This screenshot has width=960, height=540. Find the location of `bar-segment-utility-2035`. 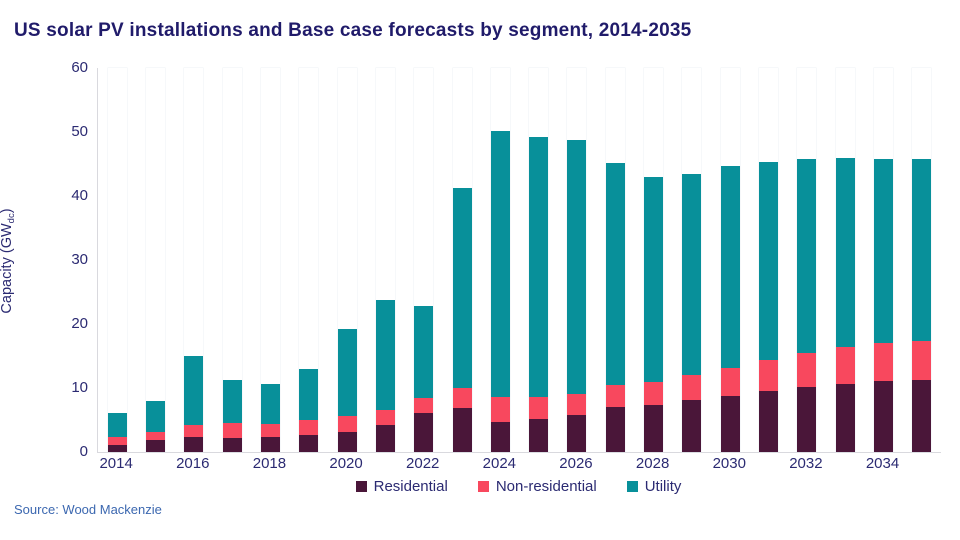

bar-segment-utility-2035 is located at coordinates (922, 249).